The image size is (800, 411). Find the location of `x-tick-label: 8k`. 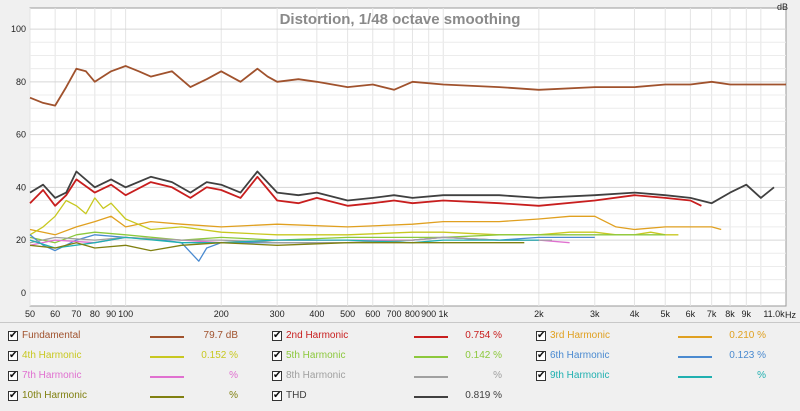

x-tick-label: 8k is located at coordinates (730, 314).